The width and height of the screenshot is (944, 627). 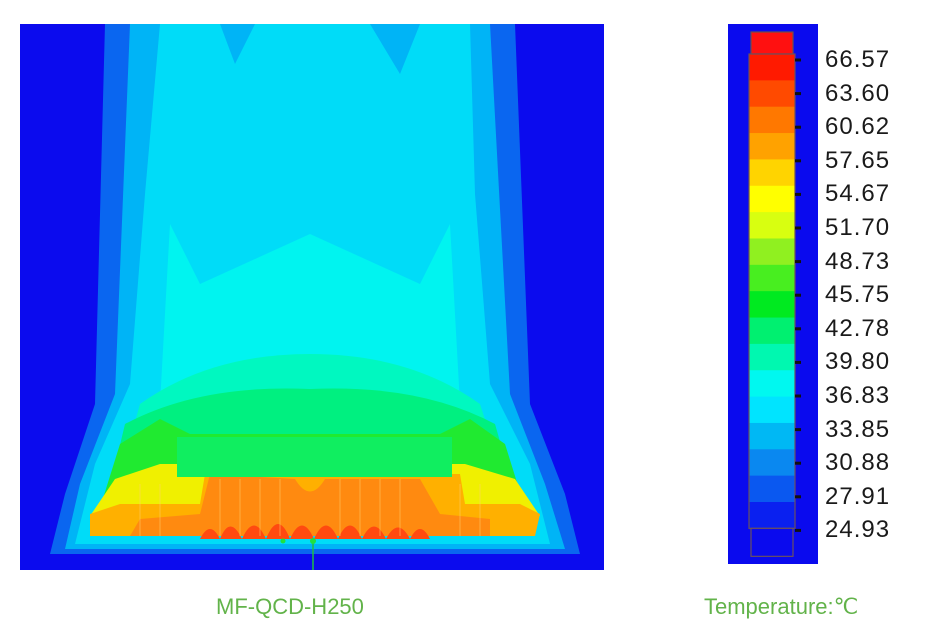 What do you see at coordinates (315, 531) in the screenshot?
I see `contour-band-red` at bounding box center [315, 531].